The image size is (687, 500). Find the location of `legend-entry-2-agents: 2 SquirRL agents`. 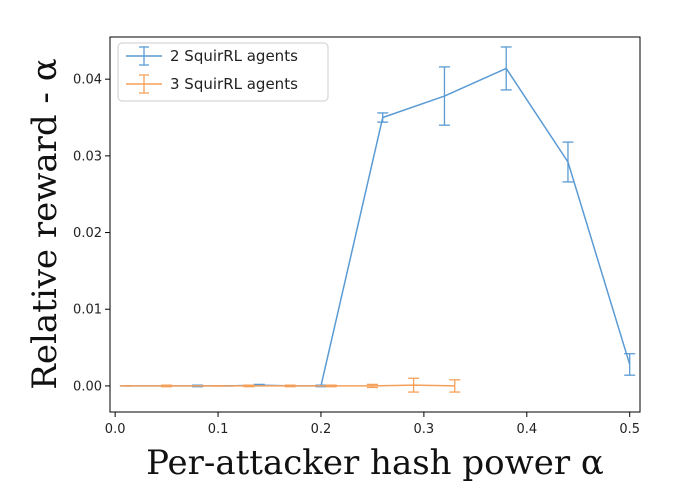

legend-entry-2-agents: 2 SquirRL agents is located at coordinates (212, 56).